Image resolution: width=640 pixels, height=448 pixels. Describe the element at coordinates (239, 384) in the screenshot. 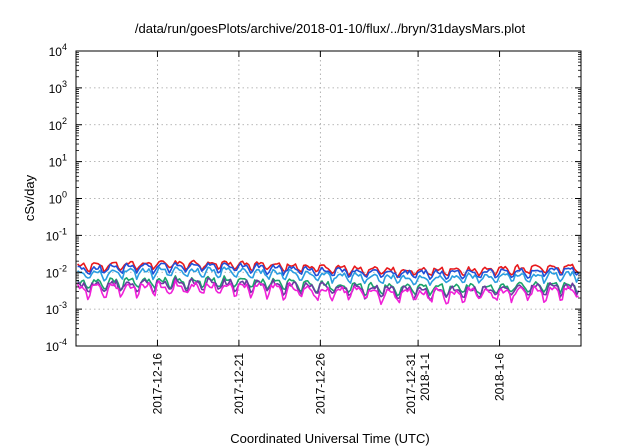

I see `x-tick-label: 2017-12-21` at that location.